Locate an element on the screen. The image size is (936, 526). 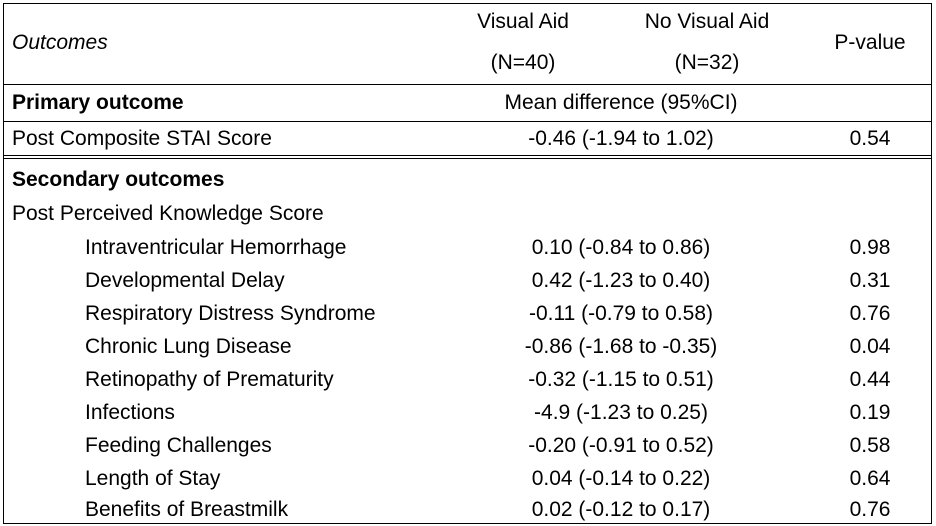
header-divider is located at coordinates (467, 84).